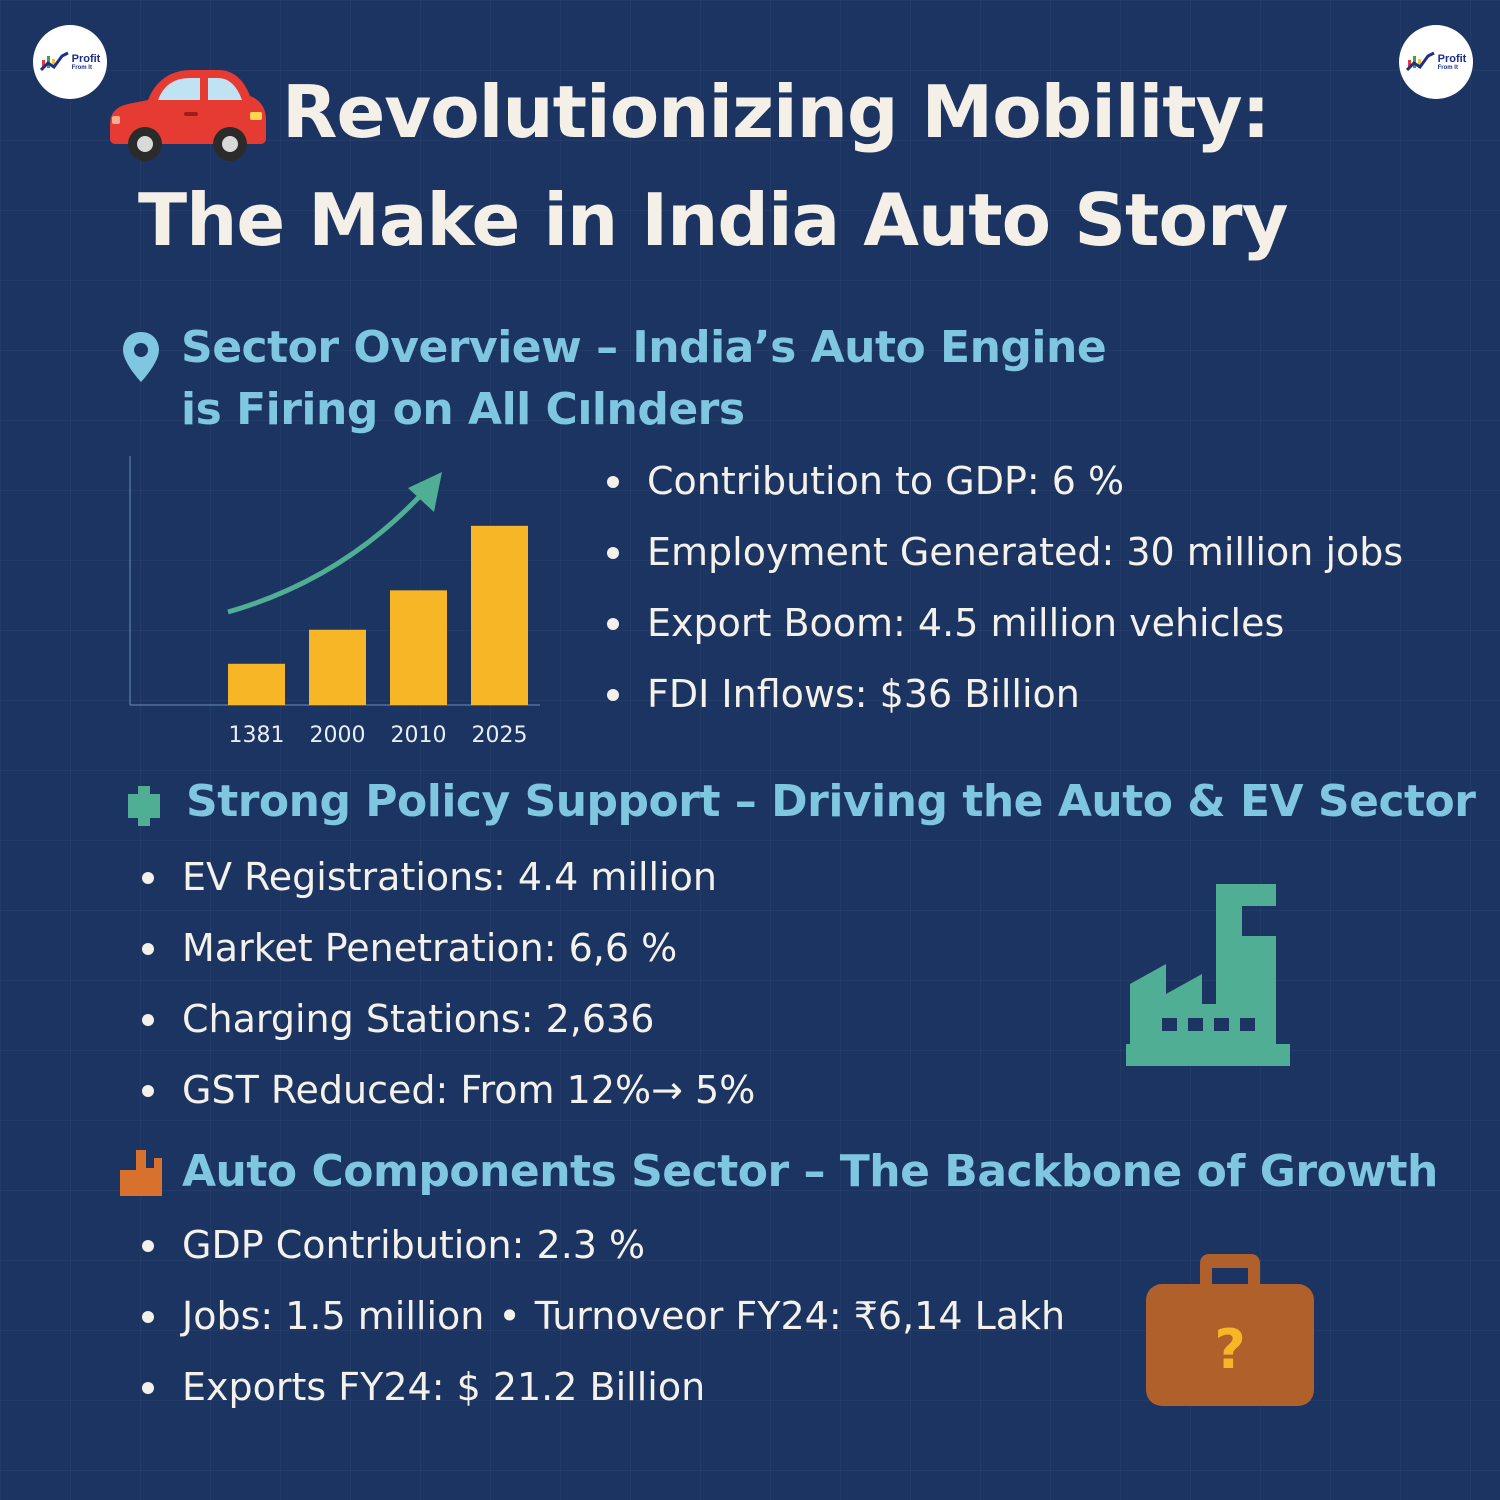 The image size is (1500, 1500). I want to click on list-item: Exports FY24: $ 21.2 Billion, so click(603, 1387).